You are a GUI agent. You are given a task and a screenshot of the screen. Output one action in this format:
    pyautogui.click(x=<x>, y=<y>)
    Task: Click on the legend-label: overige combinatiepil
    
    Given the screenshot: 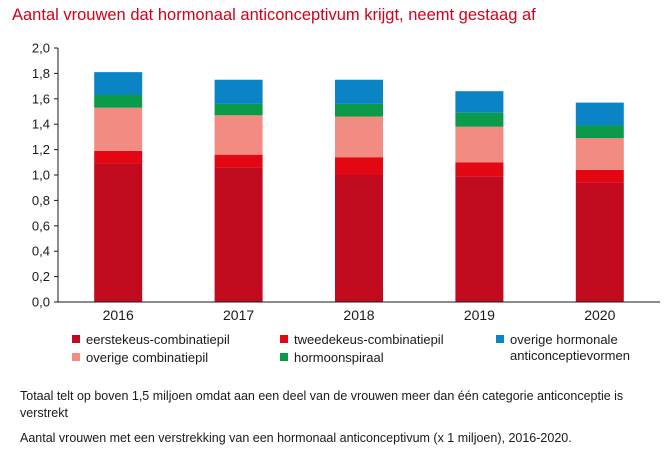 What is the action you would take?
    pyautogui.click(x=147, y=357)
    